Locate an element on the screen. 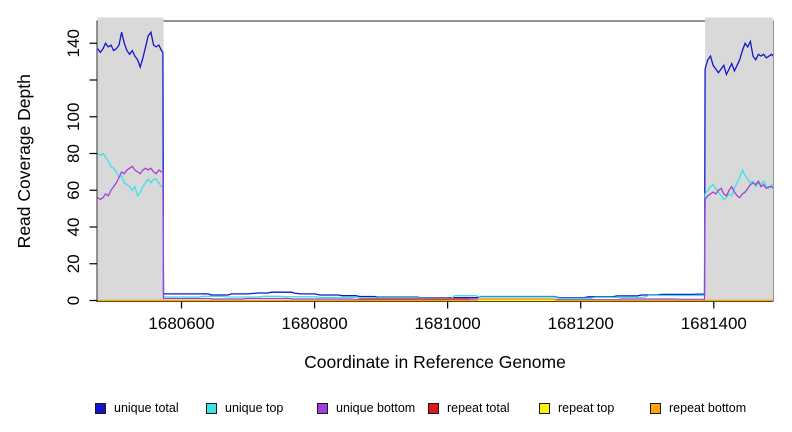  legend-item-repeat-top: repeat top is located at coordinates (576, 408).